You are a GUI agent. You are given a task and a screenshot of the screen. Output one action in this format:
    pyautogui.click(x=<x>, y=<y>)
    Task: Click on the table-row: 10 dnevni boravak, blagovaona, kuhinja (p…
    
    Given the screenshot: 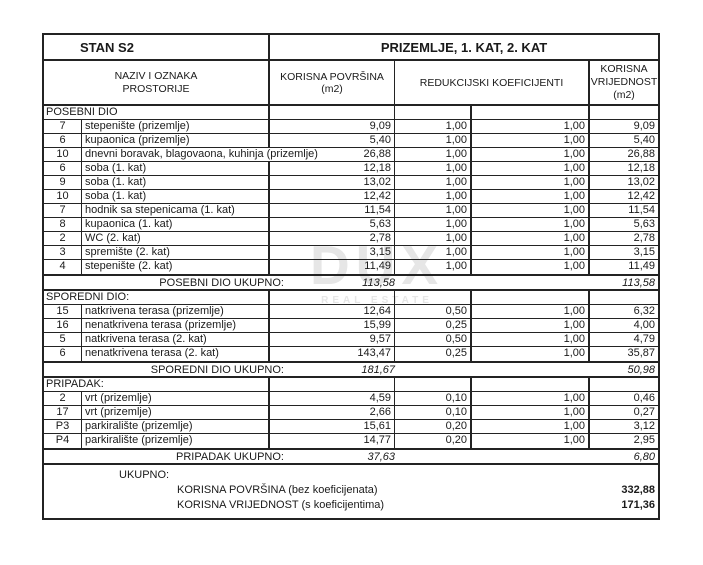 What is the action you would take?
    pyautogui.click(x=351, y=155)
    